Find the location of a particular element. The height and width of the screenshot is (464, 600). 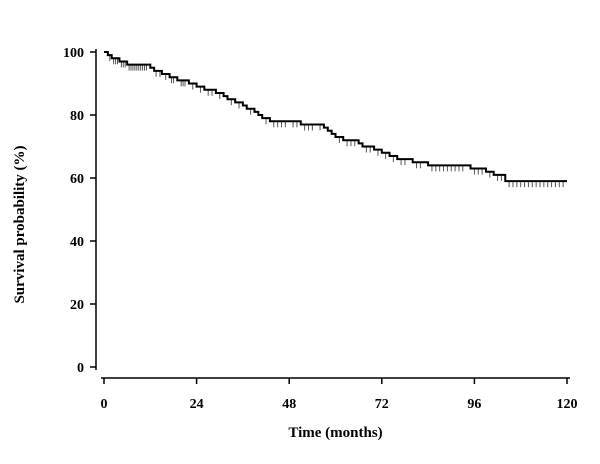

x-tick-label: 48 is located at coordinates (289, 404).